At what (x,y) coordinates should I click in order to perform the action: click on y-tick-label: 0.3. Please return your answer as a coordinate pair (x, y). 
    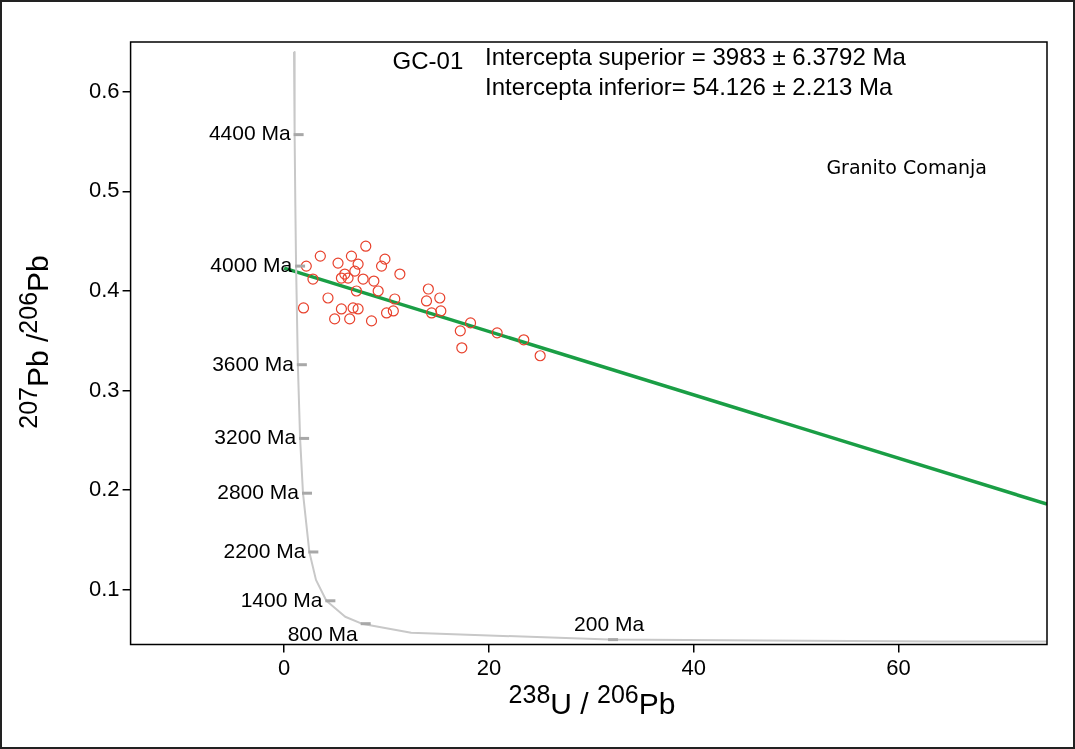
    Looking at the image, I should click on (104, 389).